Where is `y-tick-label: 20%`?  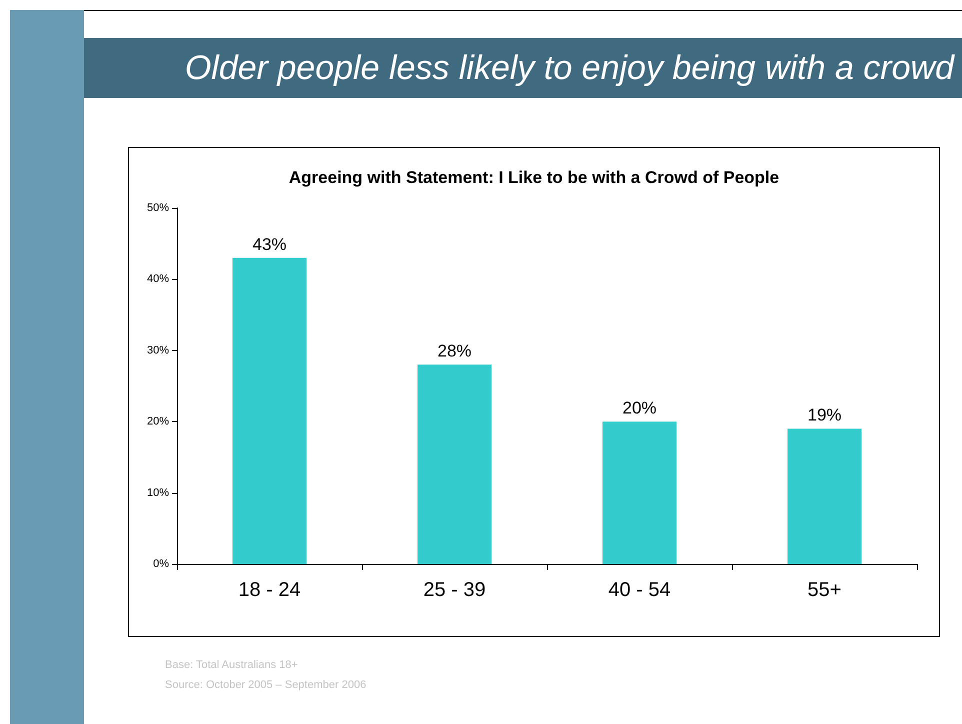 y-tick-label: 20% is located at coordinates (158, 422).